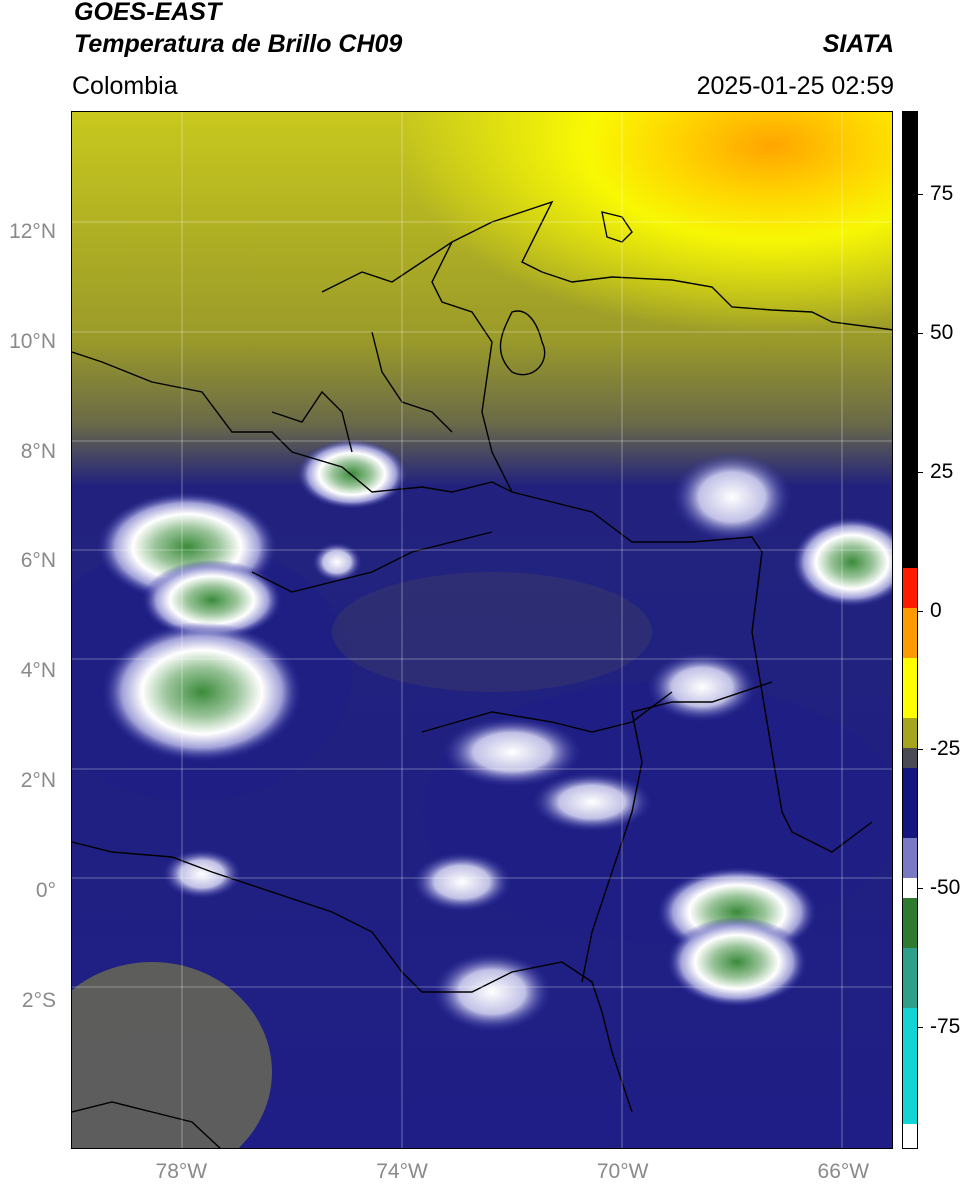 Image resolution: width=966 pixels, height=1190 pixels. I want to click on lat-tick-label: 2°N, so click(38, 781).